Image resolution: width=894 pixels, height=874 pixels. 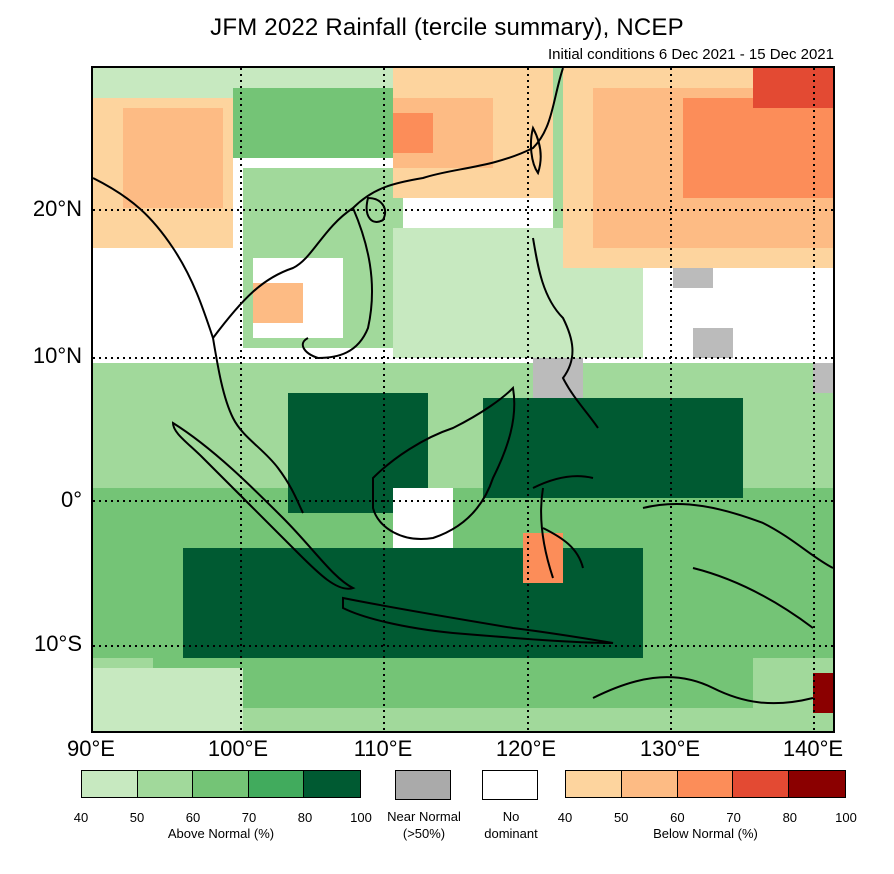 I want to click on legend-near-label-line1: Near Normal, so click(x=424, y=816).